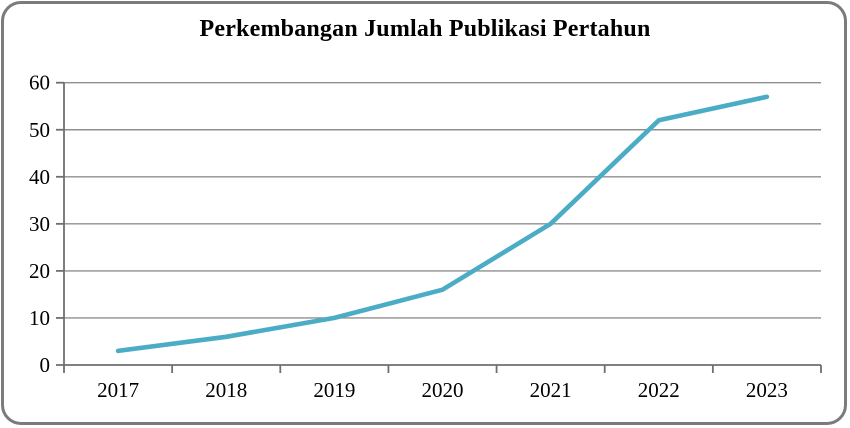 The height and width of the screenshot is (428, 850). Describe the element at coordinates (443, 390) in the screenshot. I see `x-tick-label-2020: 2020` at that location.